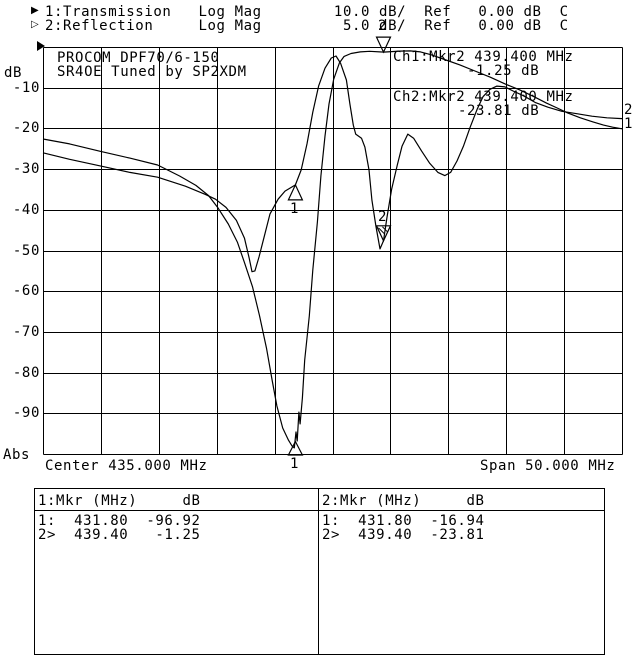 This screenshot has width=640, height=659. Describe the element at coordinates (119, 521) in the screenshot. I see `marker-table-row: 1: 431.80 -96.92` at that location.